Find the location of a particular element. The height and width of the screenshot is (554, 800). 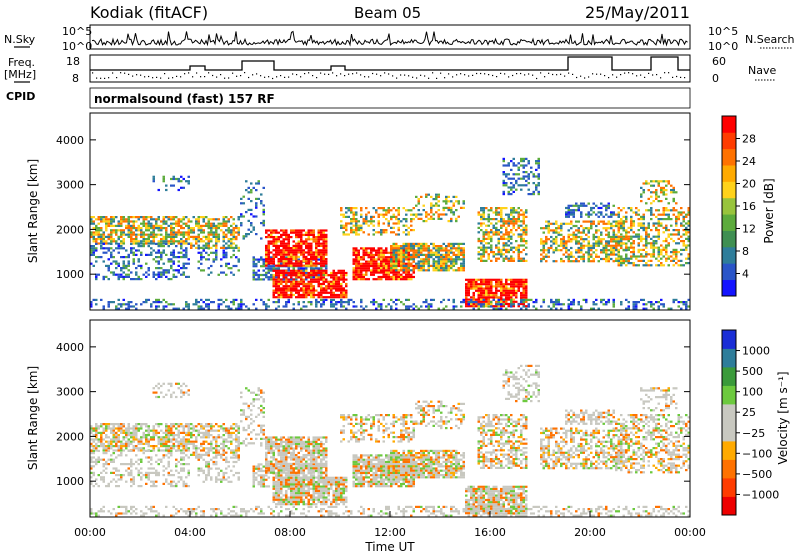

power-cells-cell-1971 is located at coordinates (386, 248).